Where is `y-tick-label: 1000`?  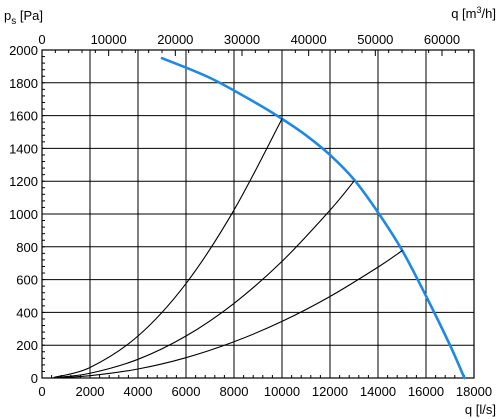
y-tick-label: 1000 is located at coordinates (23, 214).